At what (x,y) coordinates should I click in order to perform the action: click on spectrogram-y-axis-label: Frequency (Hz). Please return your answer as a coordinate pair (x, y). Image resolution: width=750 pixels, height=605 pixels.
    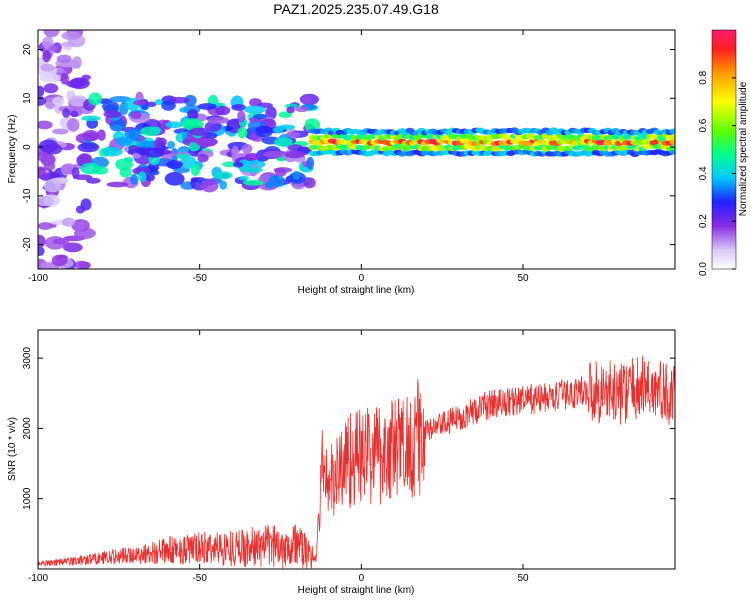
    Looking at the image, I should click on (12, 149).